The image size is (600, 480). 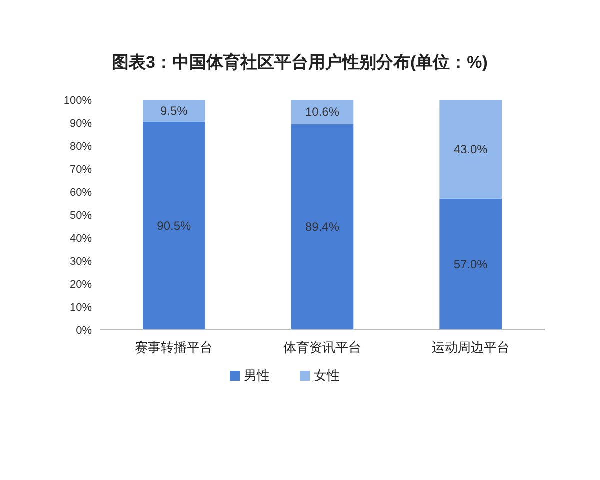 I want to click on data-label: 89.4%, so click(x=322, y=227).